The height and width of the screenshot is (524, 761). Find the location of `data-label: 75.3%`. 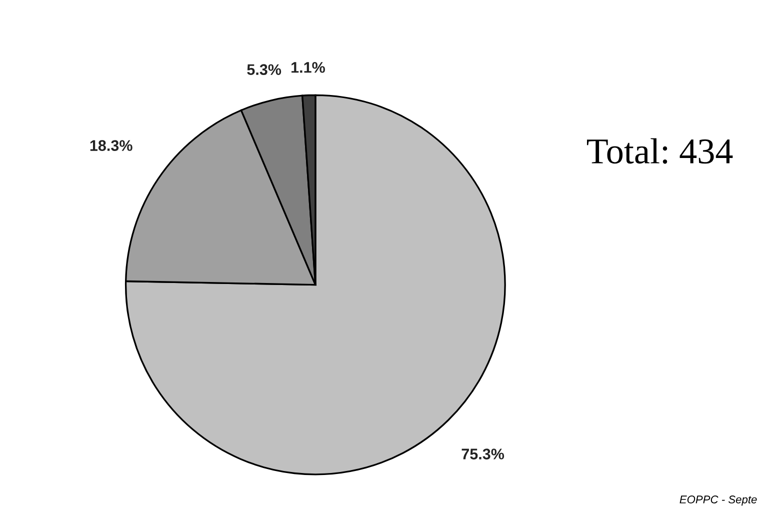

data-label: 75.3% is located at coordinates (483, 454).